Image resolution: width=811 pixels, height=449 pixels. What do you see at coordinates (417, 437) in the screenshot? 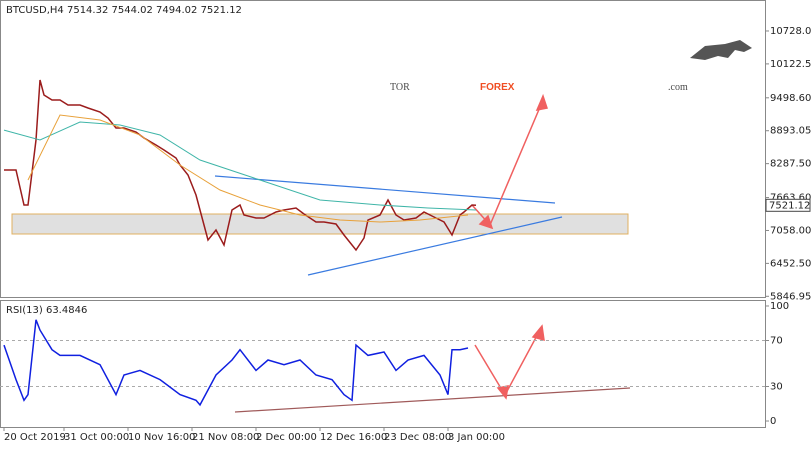
I see `x-tick-label: 23 Dec 08:00` at bounding box center [417, 437].